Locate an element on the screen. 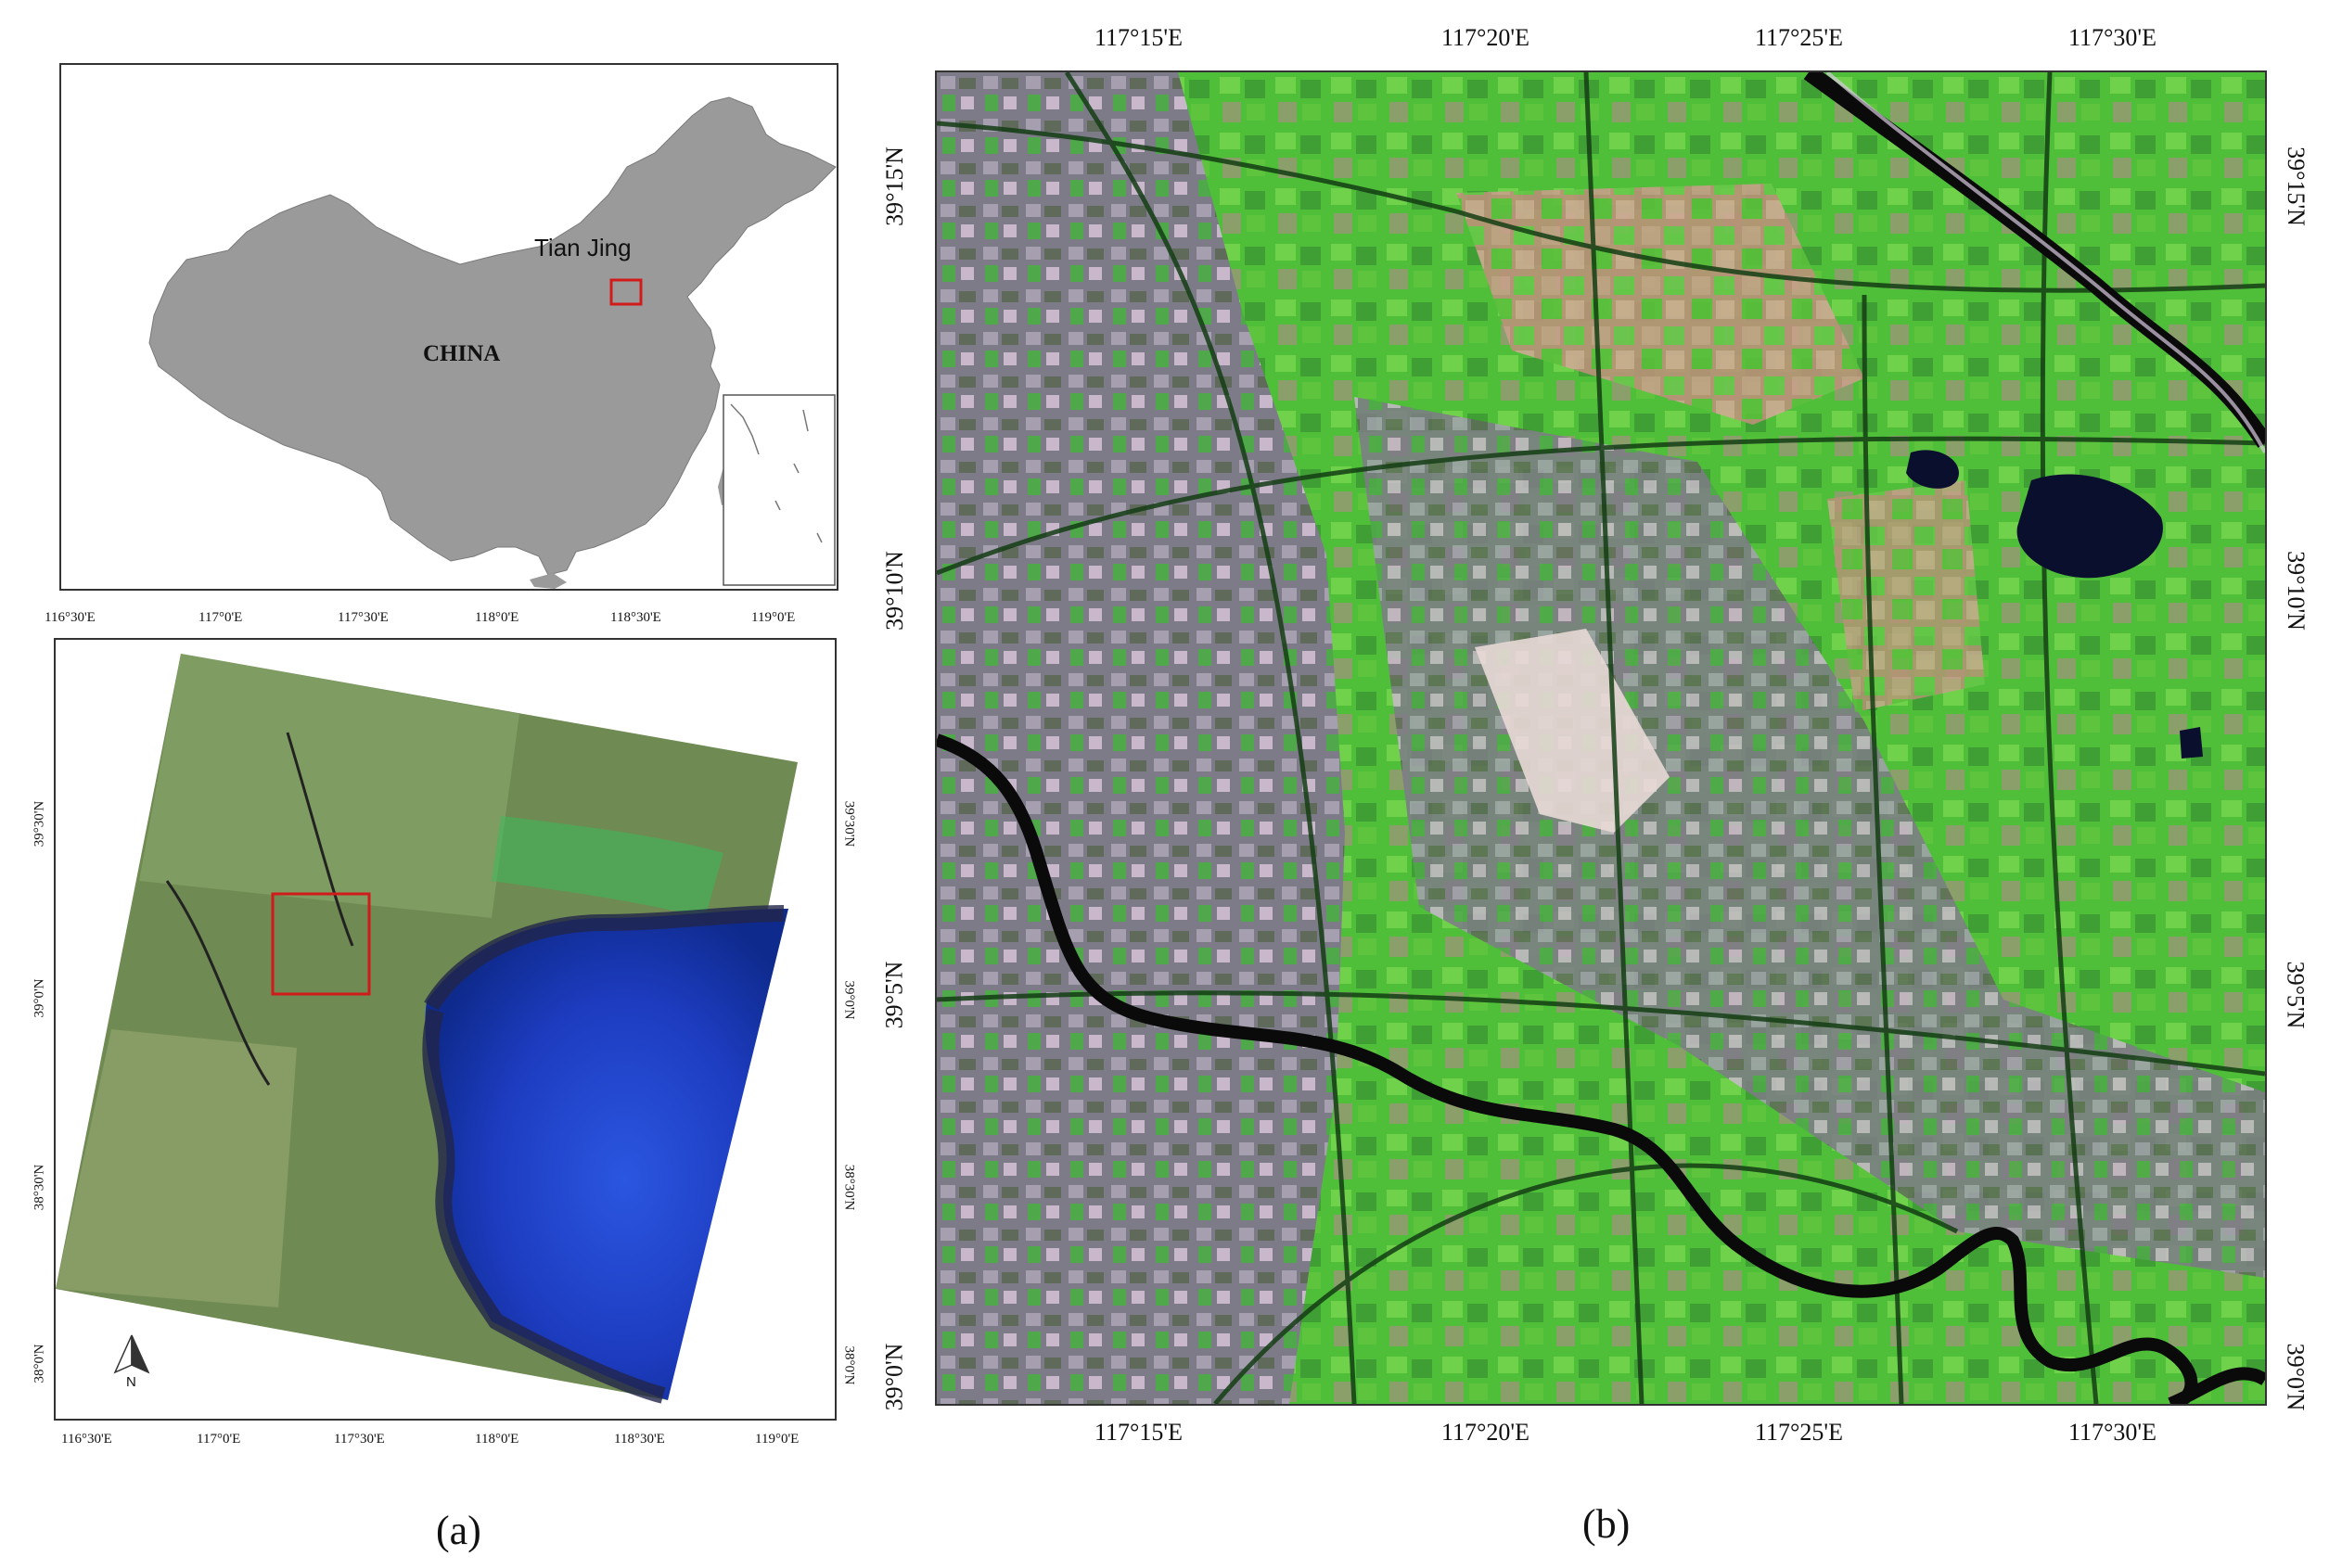  panel-b-caption: (b) is located at coordinates (1606, 1524).